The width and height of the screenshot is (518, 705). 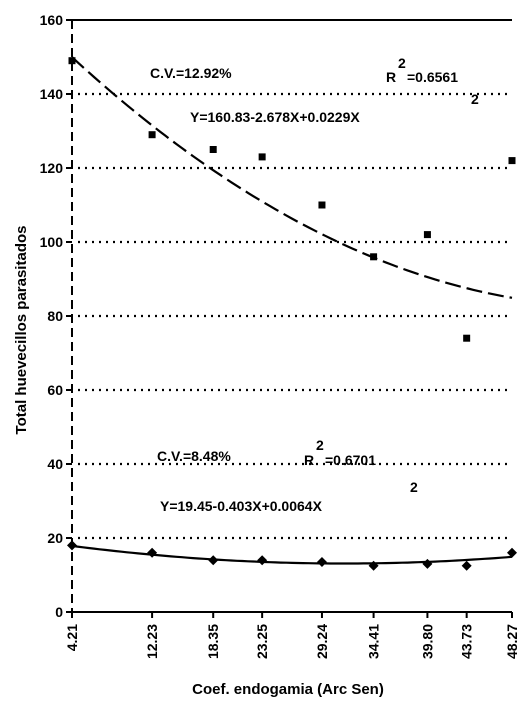 I want to click on y-tick-label-20: 20, so click(x=55, y=538).